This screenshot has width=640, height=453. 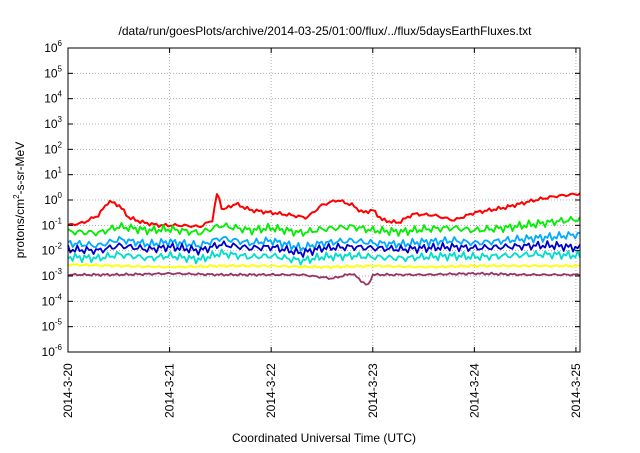 What do you see at coordinates (576, 390) in the screenshot?
I see `x-tick-label: 2014-3-25` at bounding box center [576, 390].